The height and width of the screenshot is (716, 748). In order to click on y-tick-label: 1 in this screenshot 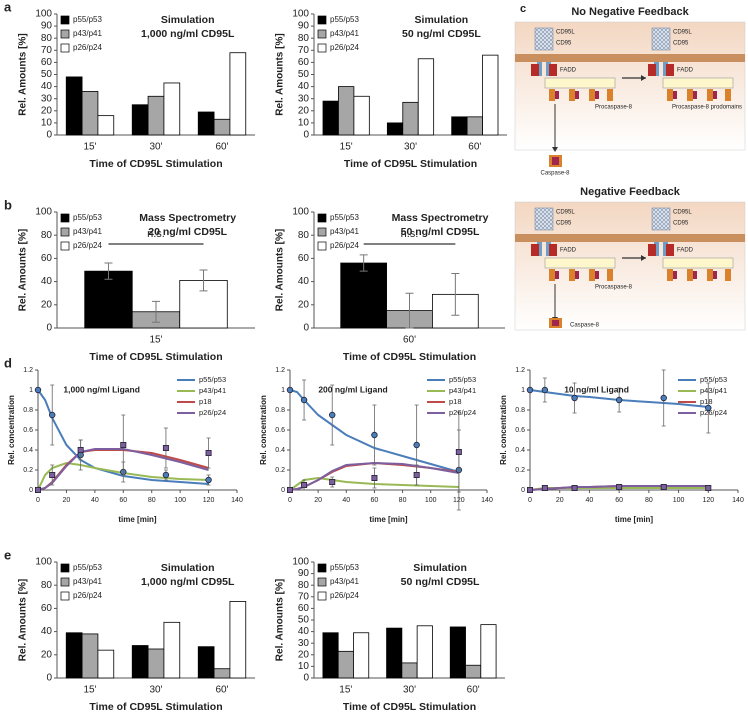, I will do `click(523, 390)`.